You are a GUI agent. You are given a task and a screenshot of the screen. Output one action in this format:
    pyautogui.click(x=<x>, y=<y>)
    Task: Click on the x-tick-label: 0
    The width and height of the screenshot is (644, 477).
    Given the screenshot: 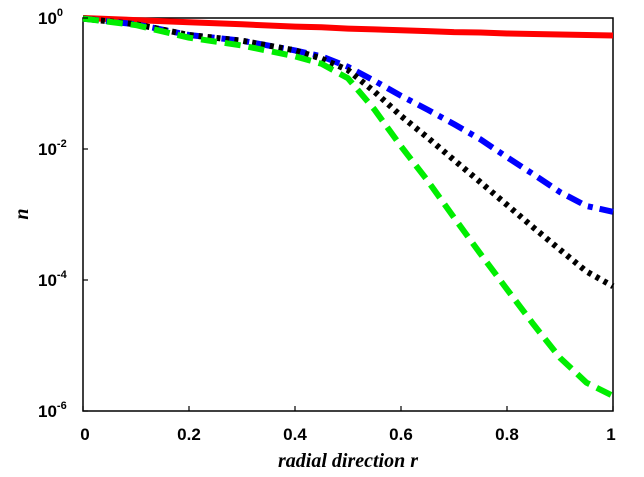 What is the action you would take?
    pyautogui.click(x=84, y=434)
    